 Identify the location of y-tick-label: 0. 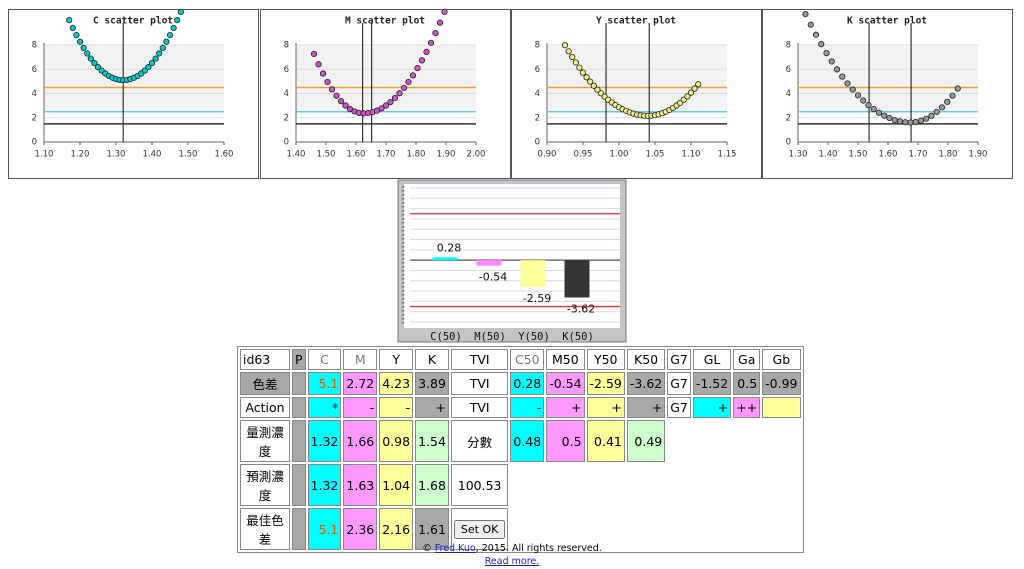
(537, 143).